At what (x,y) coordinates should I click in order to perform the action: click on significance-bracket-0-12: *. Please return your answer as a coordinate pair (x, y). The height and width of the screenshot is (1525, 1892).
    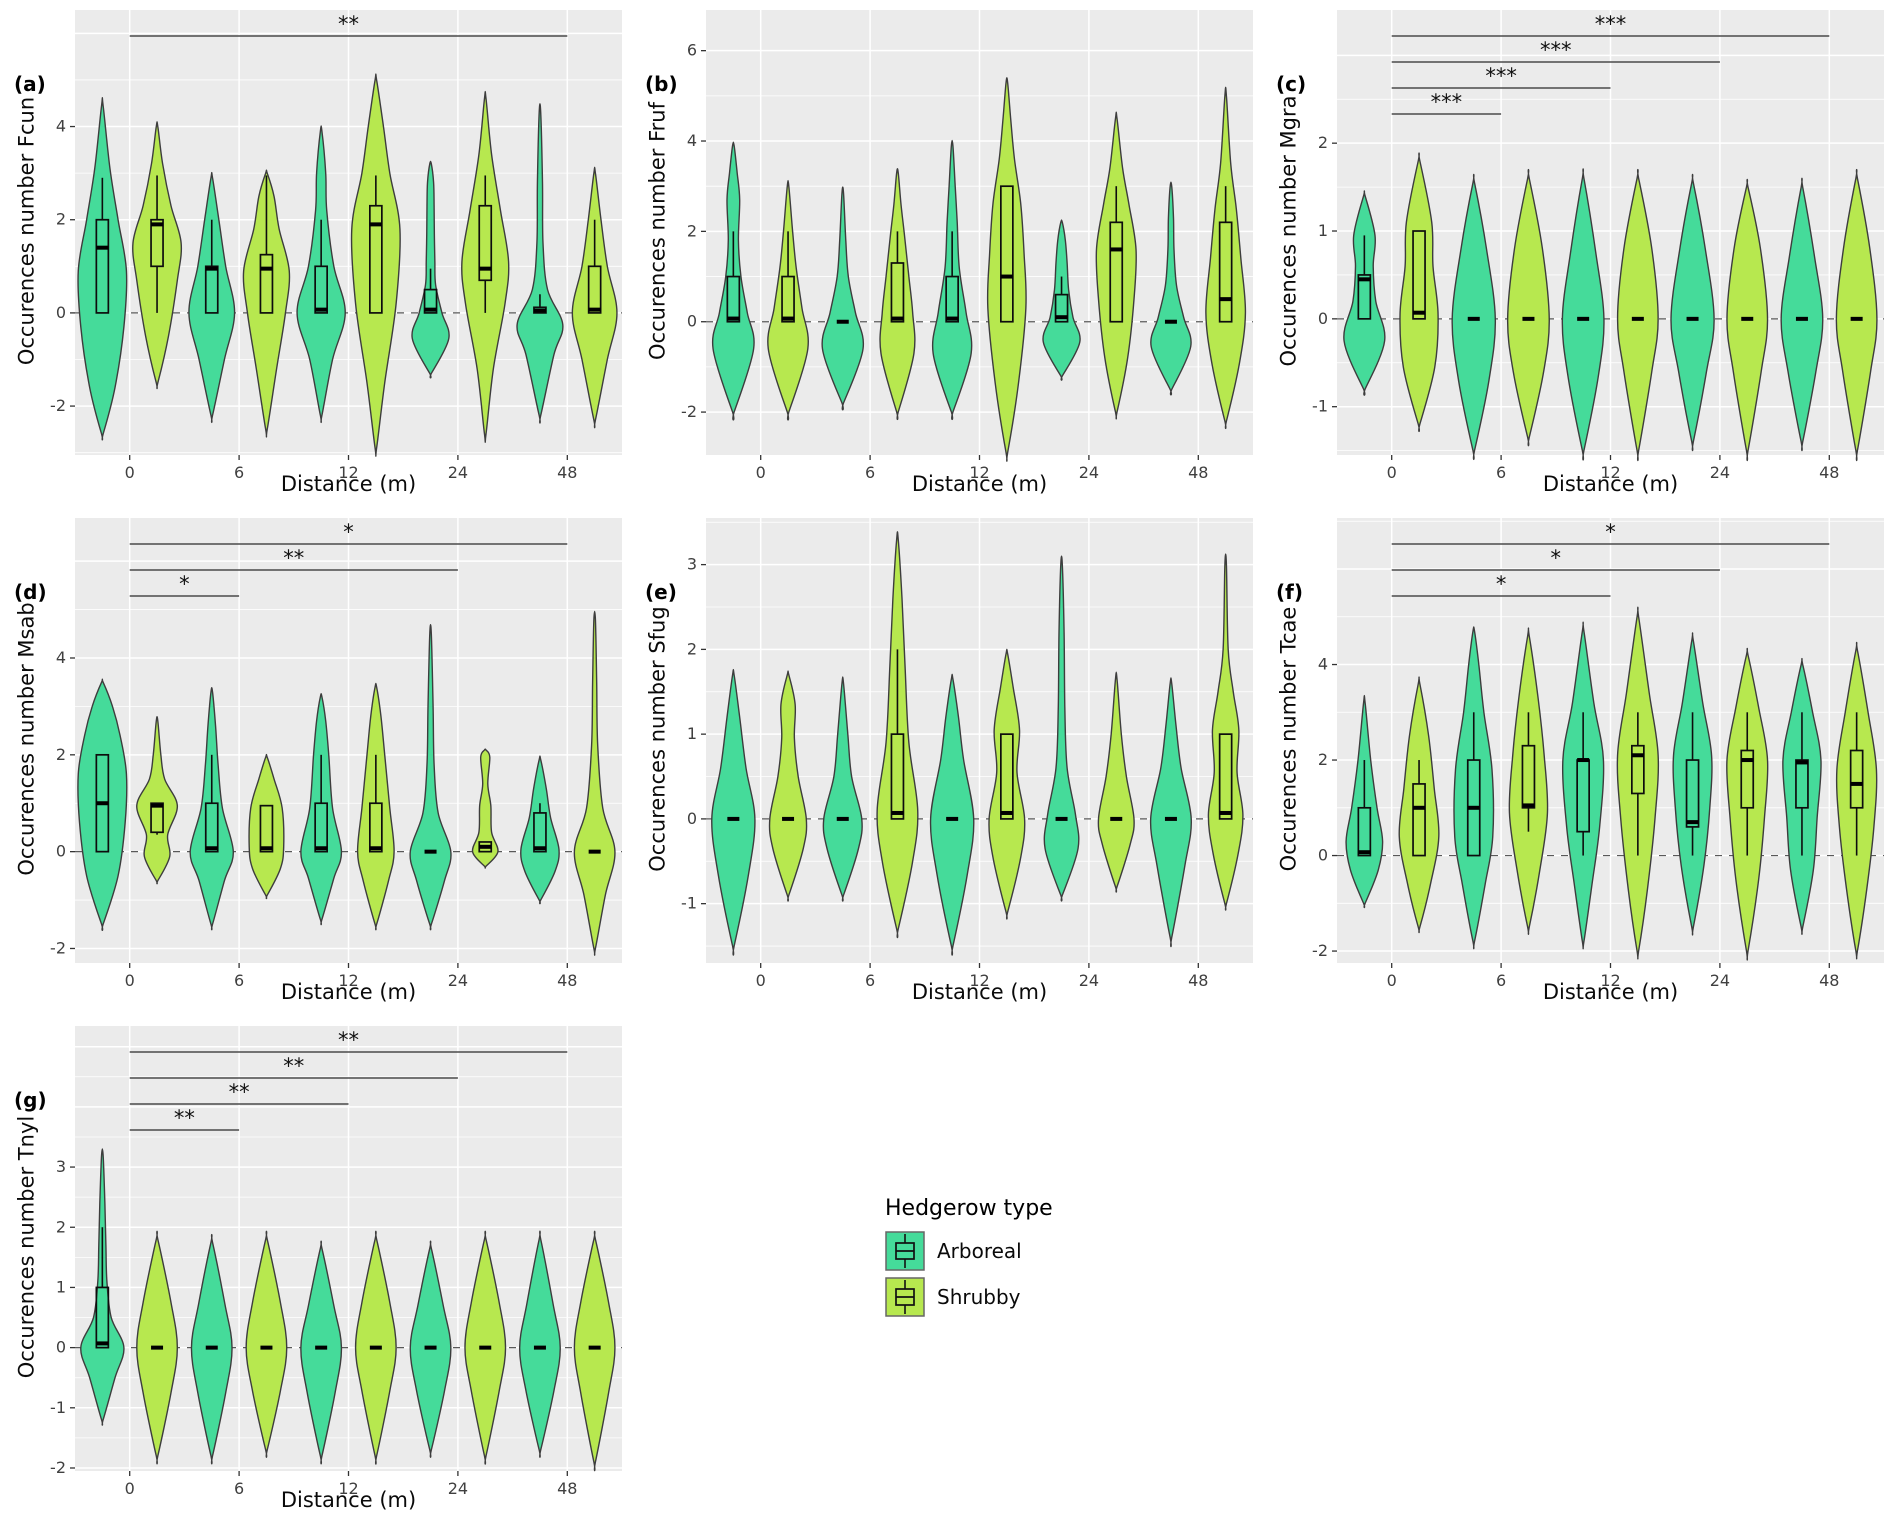
    Looking at the image, I should click on (1501, 584).